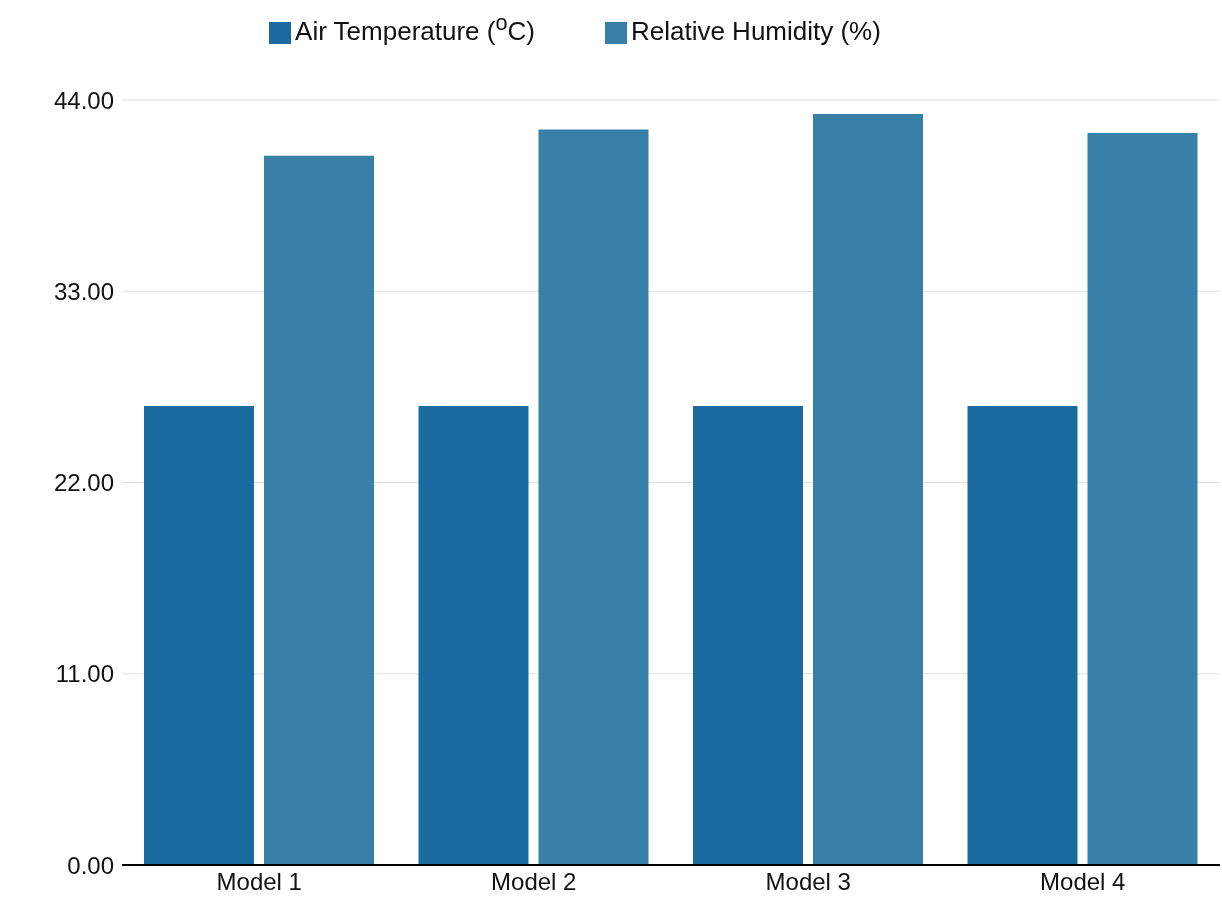 This screenshot has height=919, width=1222. What do you see at coordinates (83, 483) in the screenshot?
I see `y-tick-label: 22.00` at bounding box center [83, 483].